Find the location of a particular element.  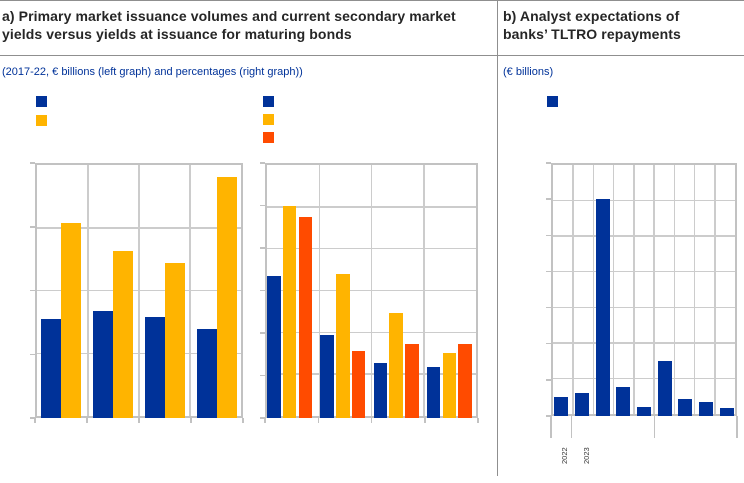

plot-area is located at coordinates (644, 289).